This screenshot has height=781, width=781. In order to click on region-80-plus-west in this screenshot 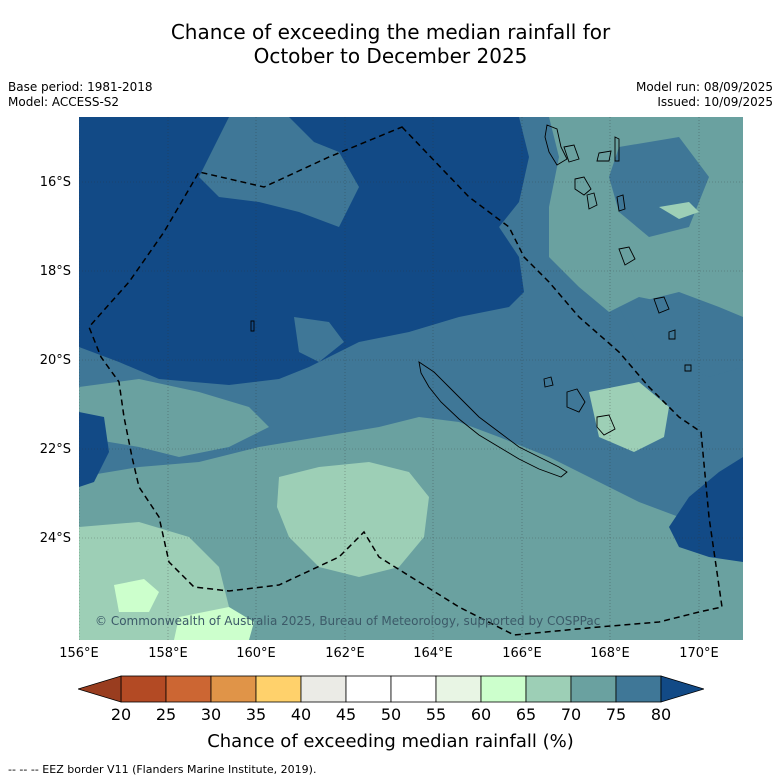, I will do `click(94, 449)`.